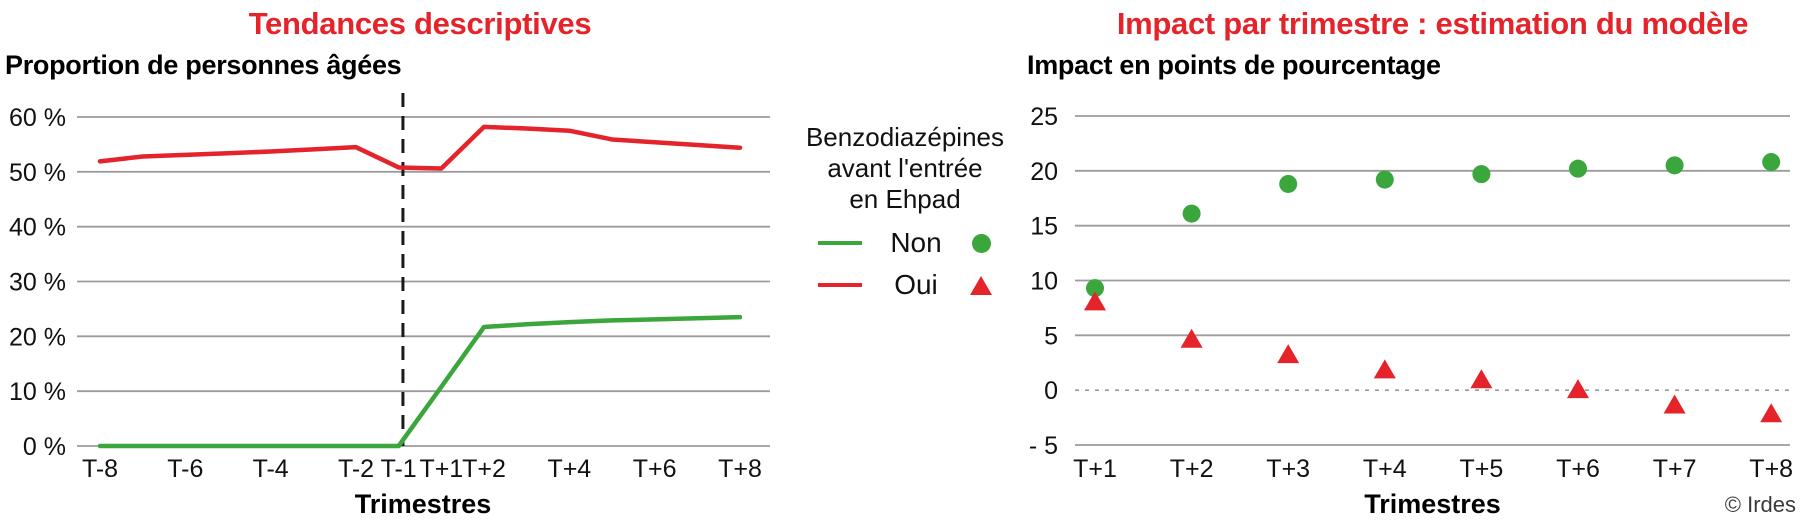 The width and height of the screenshot is (1800, 527). What do you see at coordinates (1385, 469) in the screenshot?
I see `right-x-tick-label: T+4` at bounding box center [1385, 469].